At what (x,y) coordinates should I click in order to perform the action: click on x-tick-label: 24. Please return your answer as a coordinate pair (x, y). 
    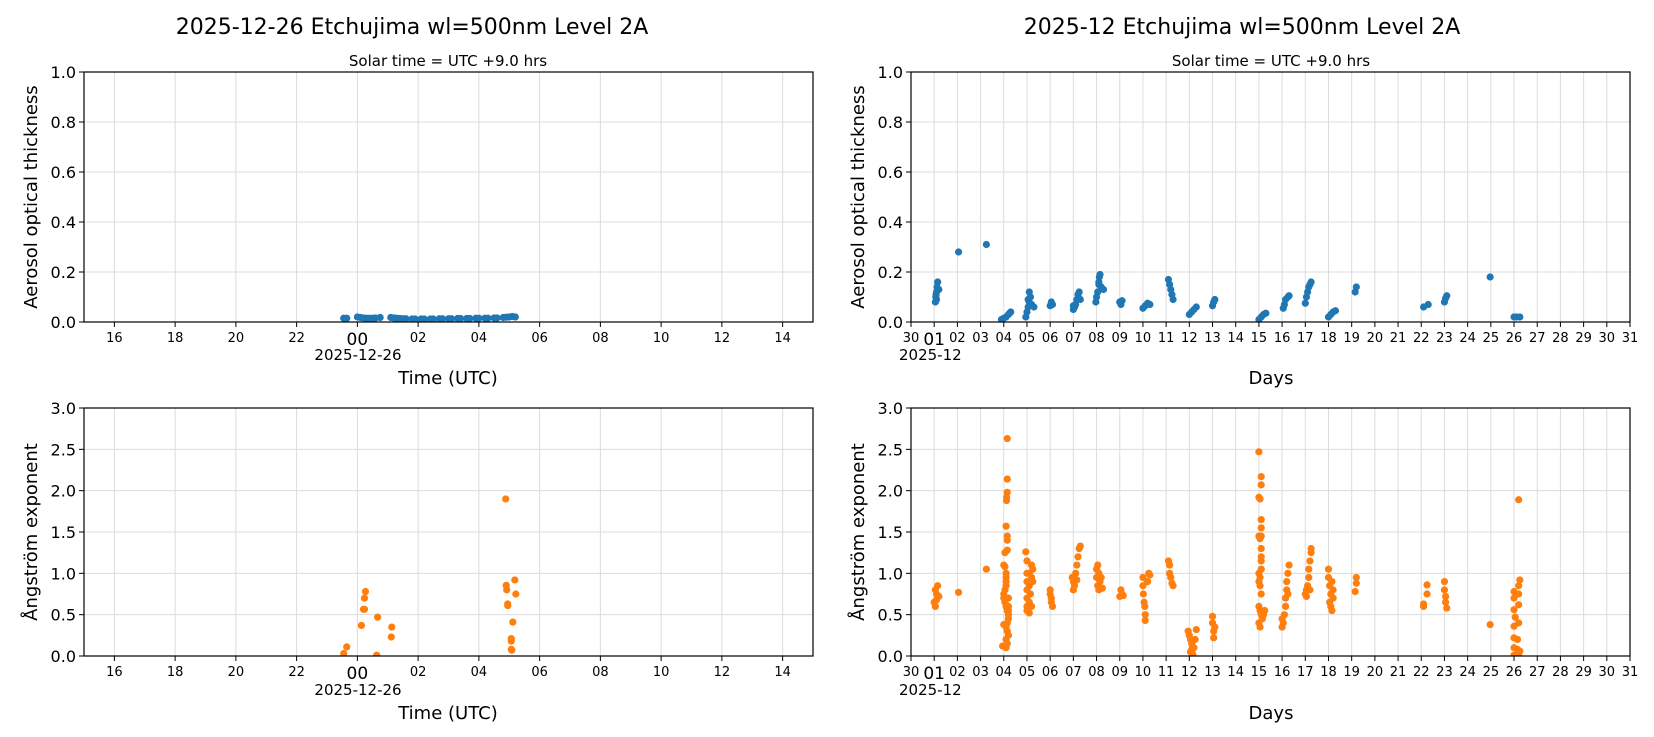
    Looking at the image, I should click on (1467, 672).